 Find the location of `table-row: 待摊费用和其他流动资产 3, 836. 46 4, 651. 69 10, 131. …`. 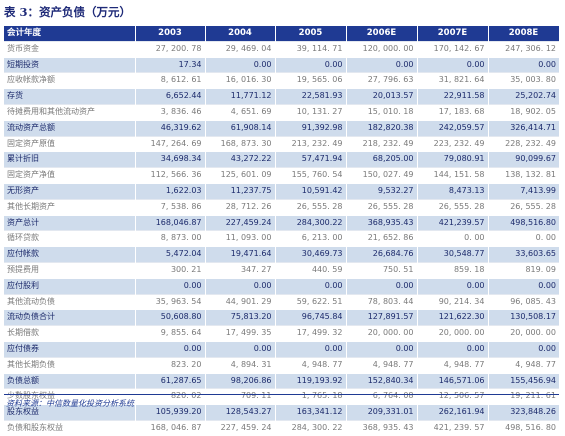

table-row: 待摊费用和其他流动资产 3, 836. 46 4, 651. 69 10, 131. … is located at coordinates (281, 112).